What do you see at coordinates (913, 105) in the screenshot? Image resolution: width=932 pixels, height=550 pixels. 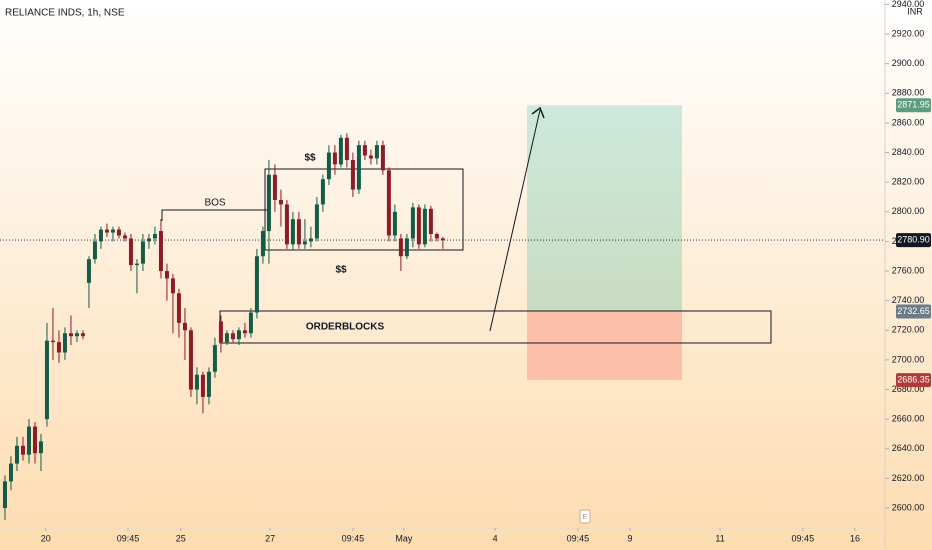 I see `price-badge-label: 2871.95` at bounding box center [913, 105].